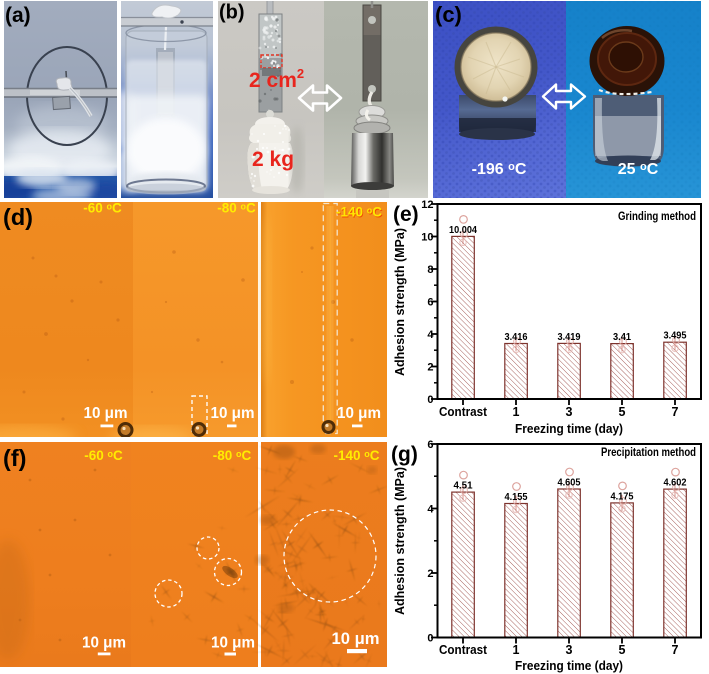  I want to click on svg-text: 4.605, so click(570, 483).